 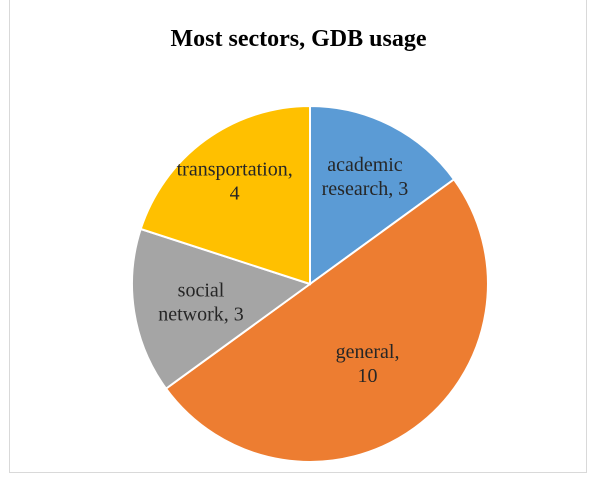 What do you see at coordinates (365, 177) in the screenshot?
I see `data-label-academic-research: academic research, 3` at bounding box center [365, 177].